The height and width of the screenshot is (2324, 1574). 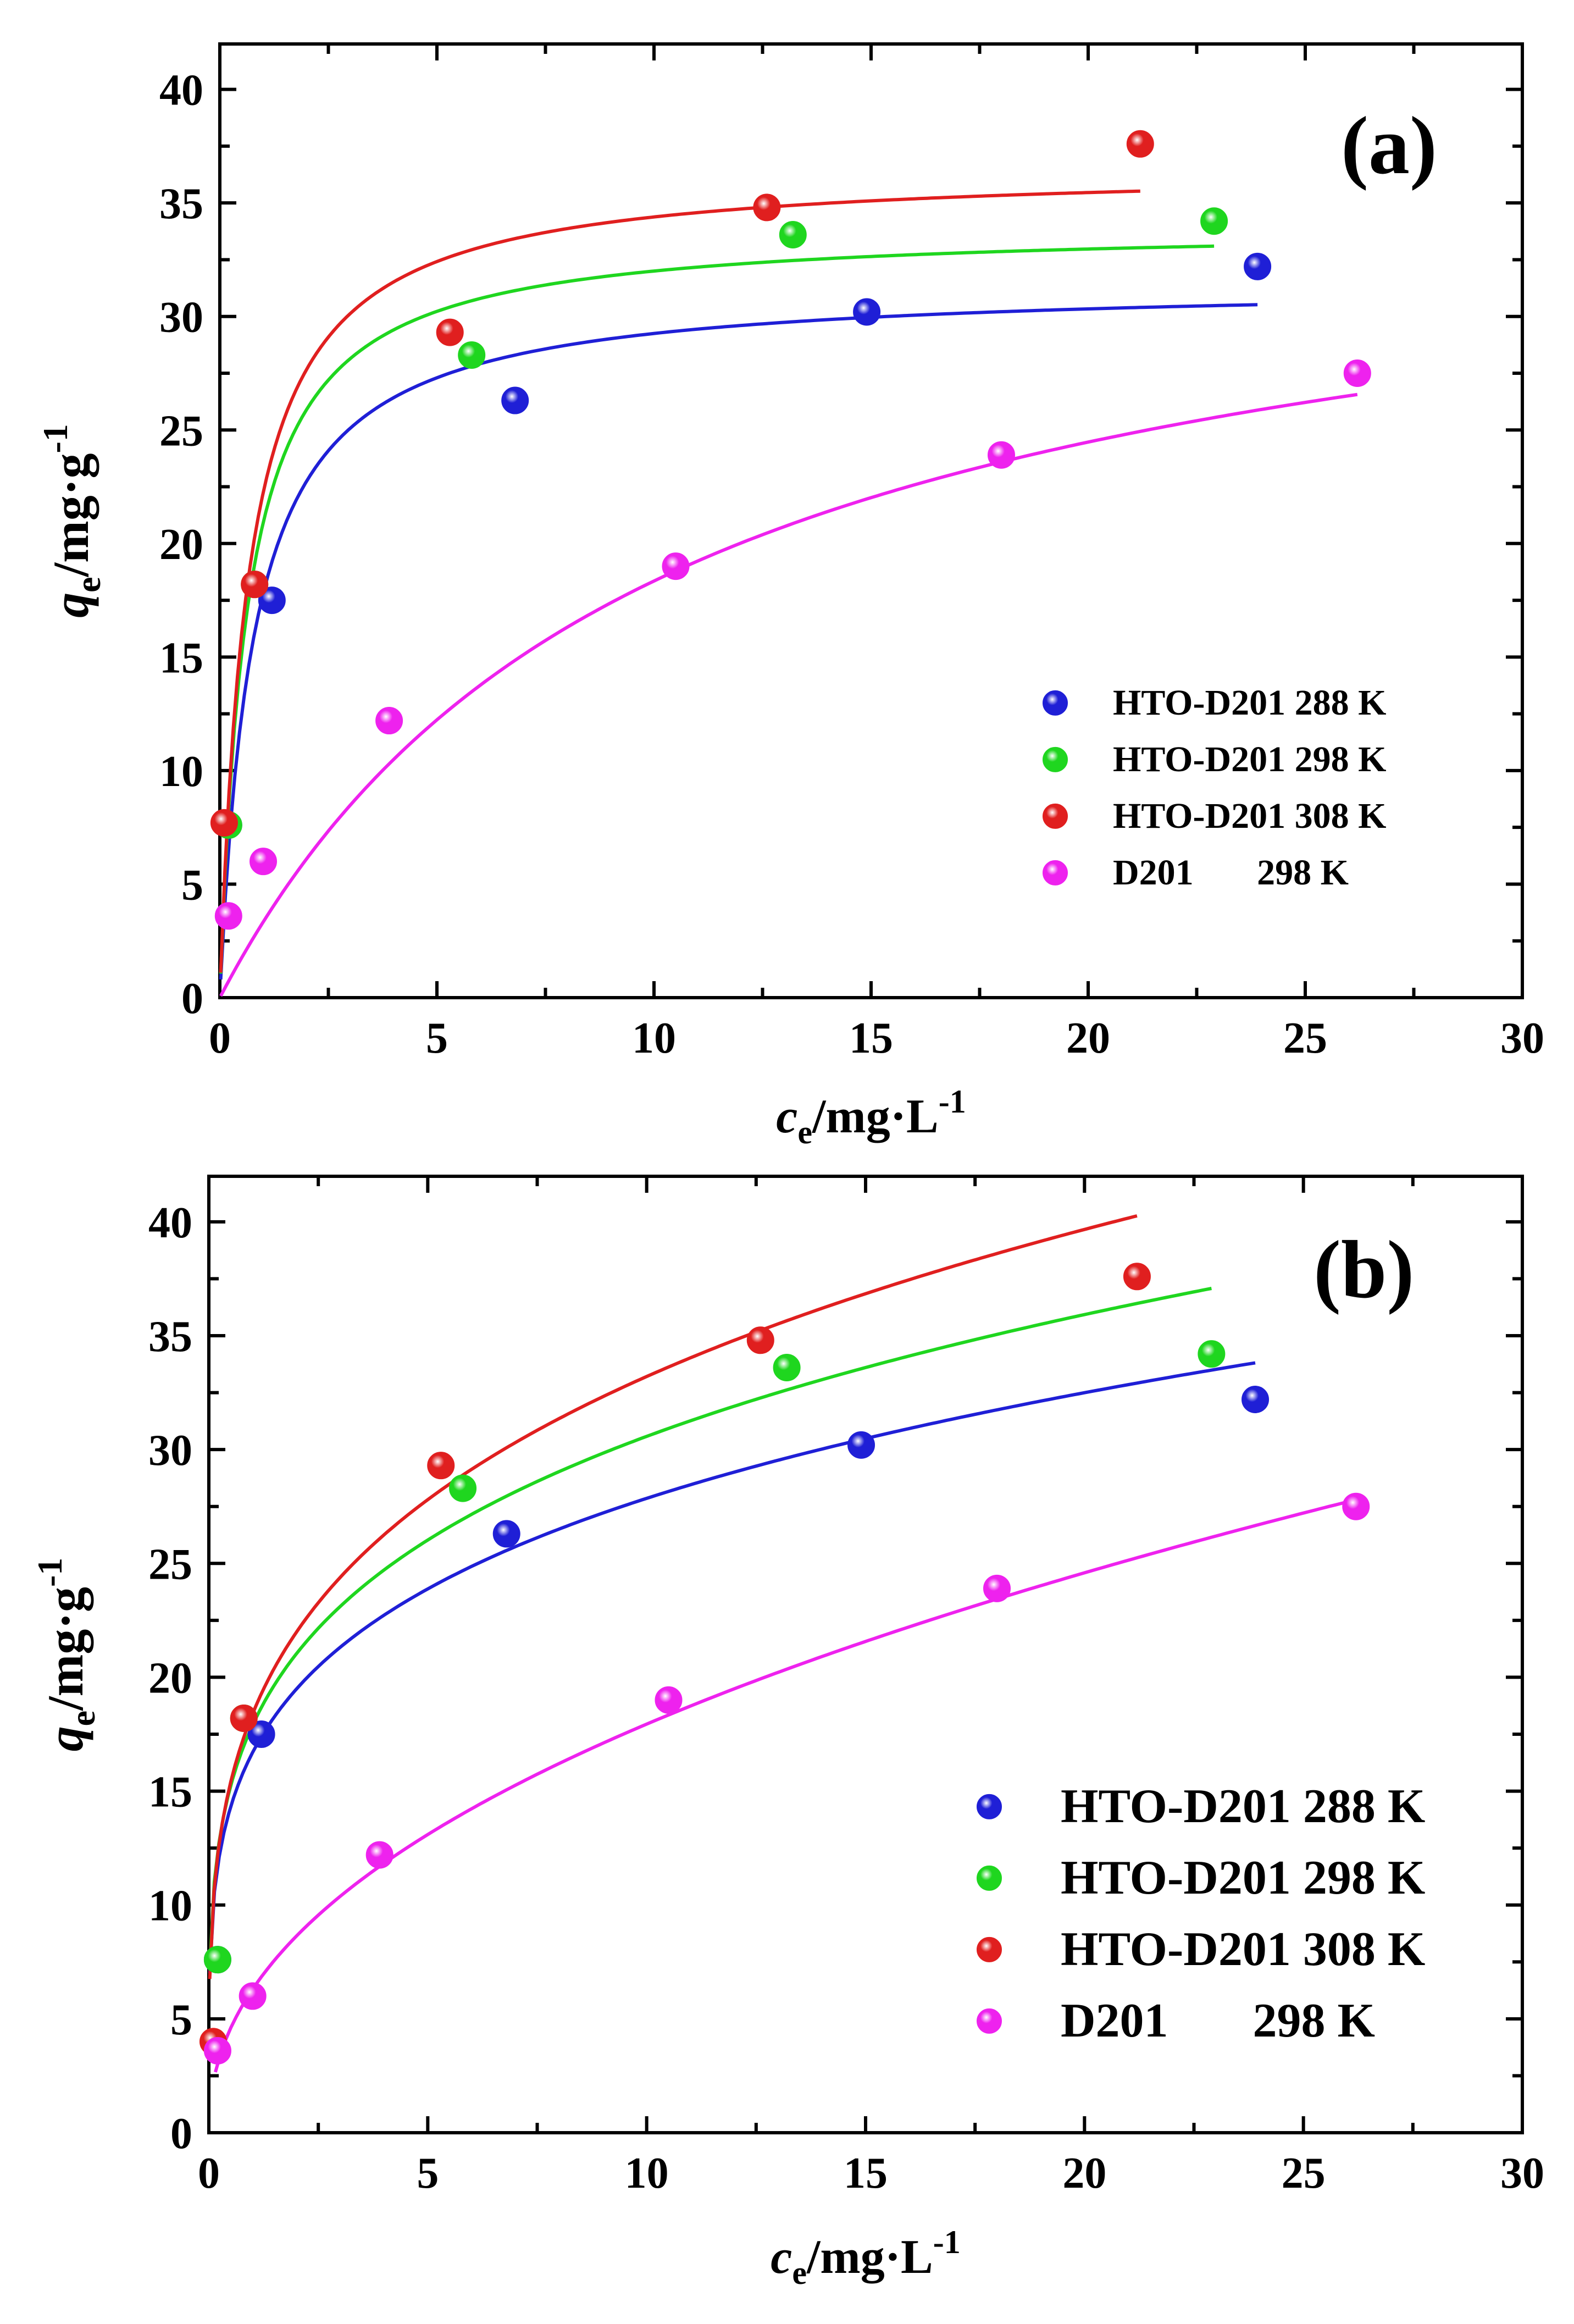 I want to click on legend-label: HTO-D201 288 K, so click(x=1249, y=703).